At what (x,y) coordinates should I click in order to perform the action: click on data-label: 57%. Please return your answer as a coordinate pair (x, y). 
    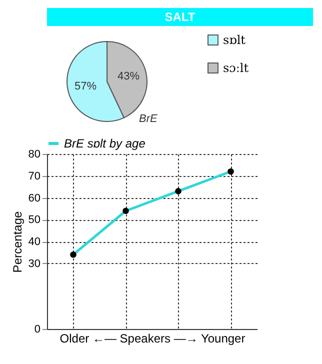
    Looking at the image, I should click on (85, 86).